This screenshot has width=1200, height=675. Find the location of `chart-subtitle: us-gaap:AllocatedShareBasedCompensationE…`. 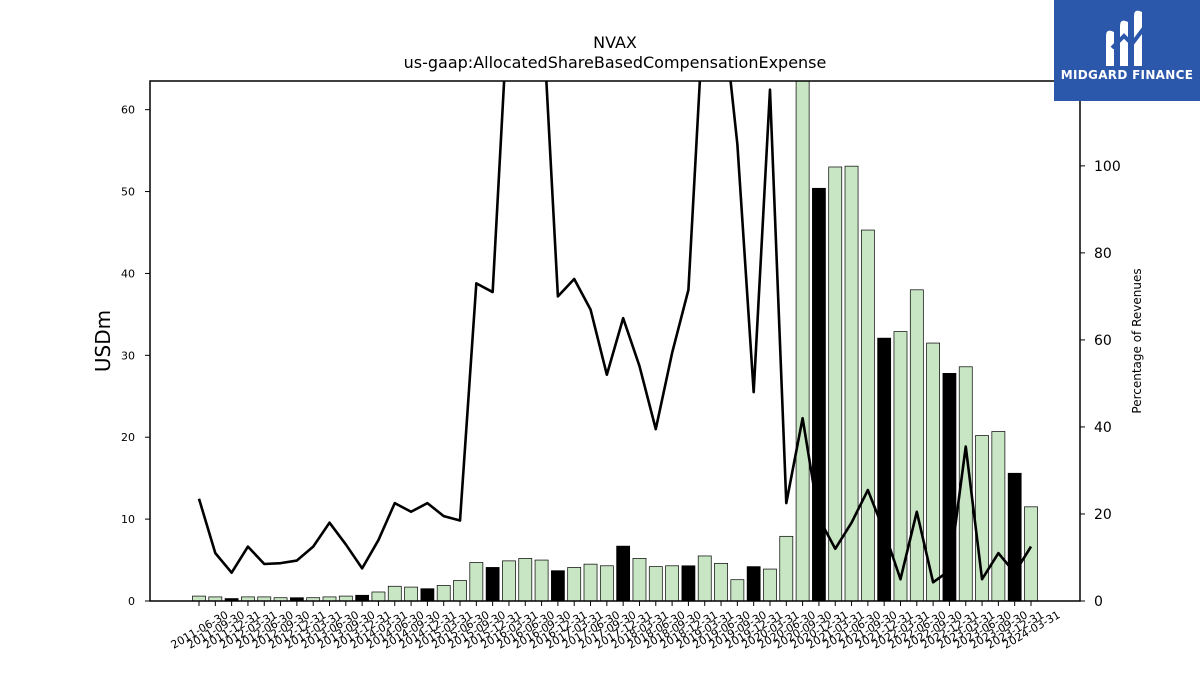

chart-subtitle: us-gaap:AllocatedShareBasedCompensationE… is located at coordinates (615, 62).